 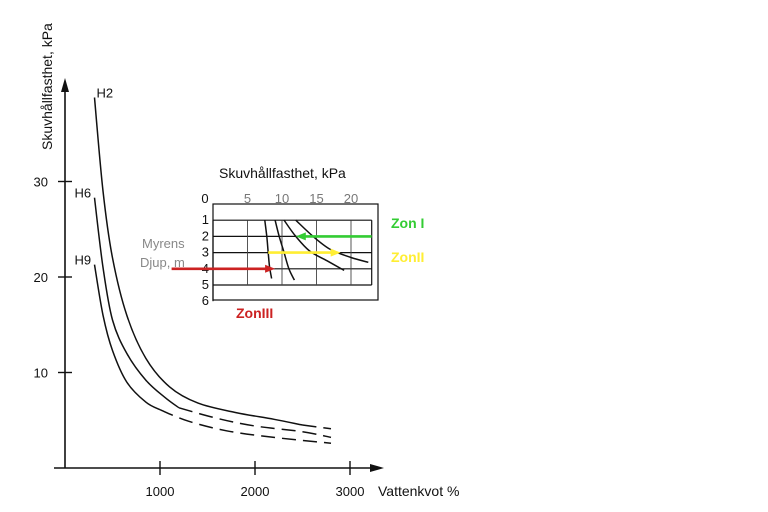 I want to click on main-y-axis-arrow, so click(x=65, y=85).